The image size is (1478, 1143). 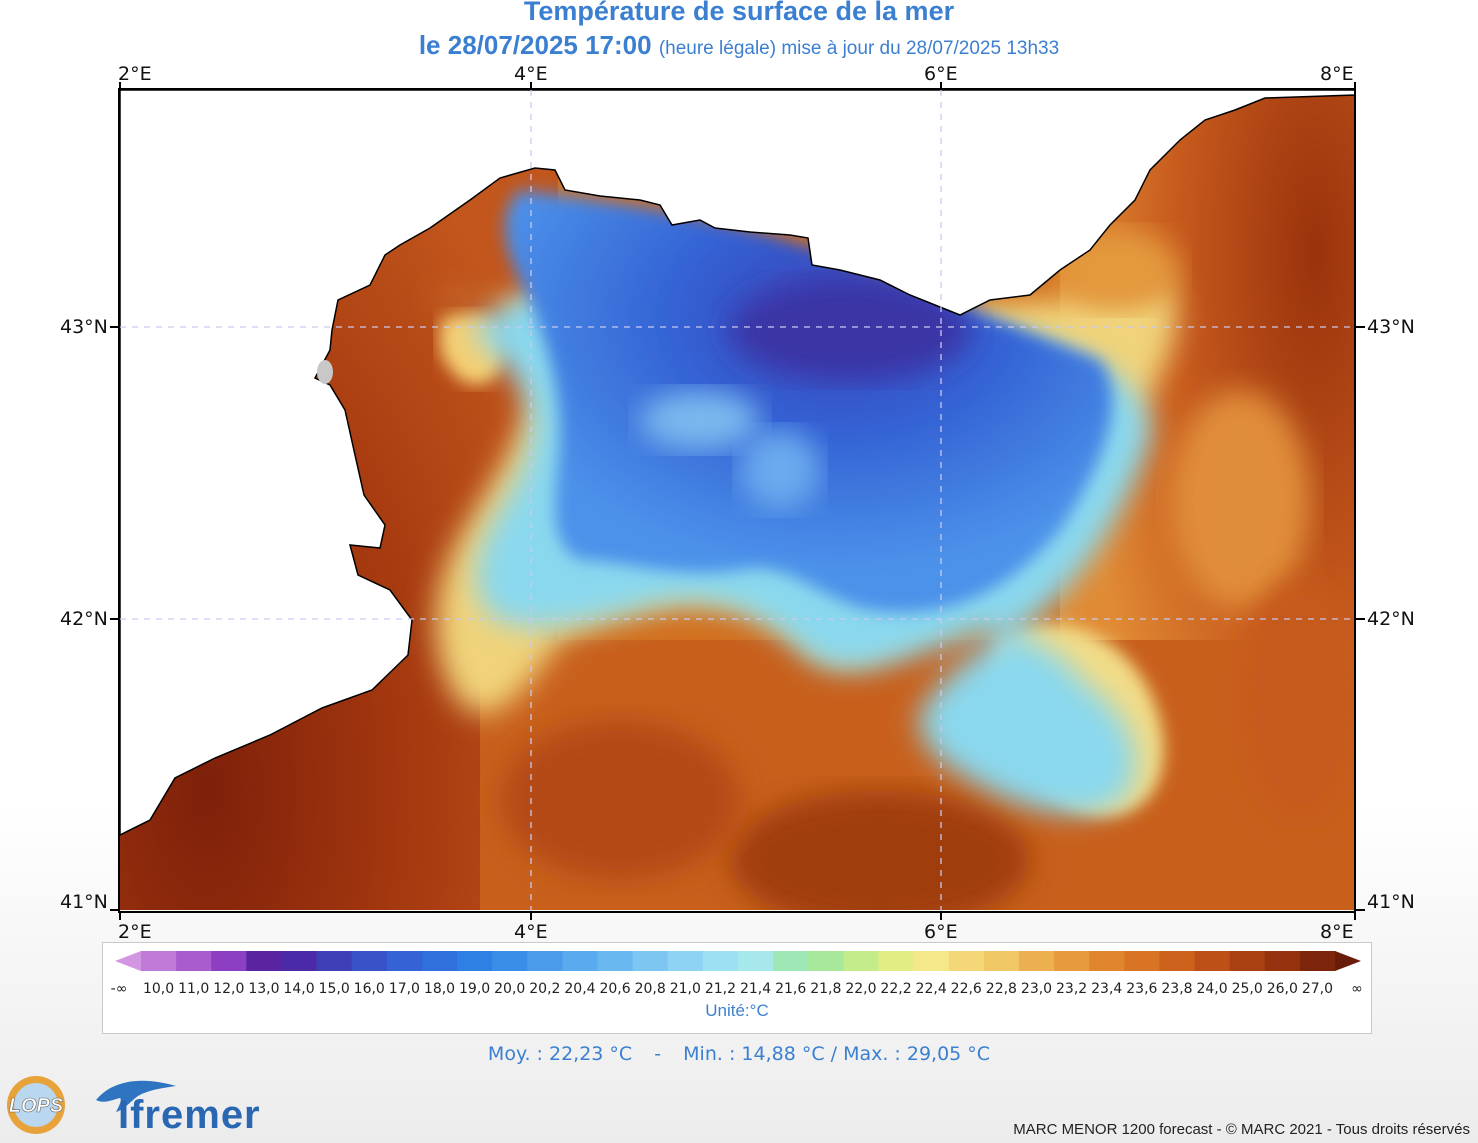 What do you see at coordinates (136, 1096) in the screenshot?
I see `ifremer-dolphin-icon` at bounding box center [136, 1096].